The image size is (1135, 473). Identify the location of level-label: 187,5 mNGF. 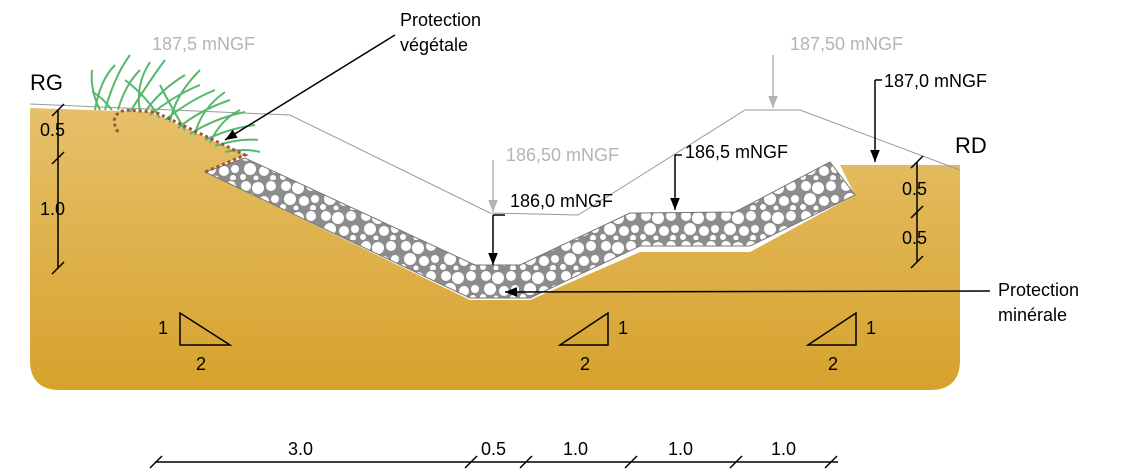
(203, 44).